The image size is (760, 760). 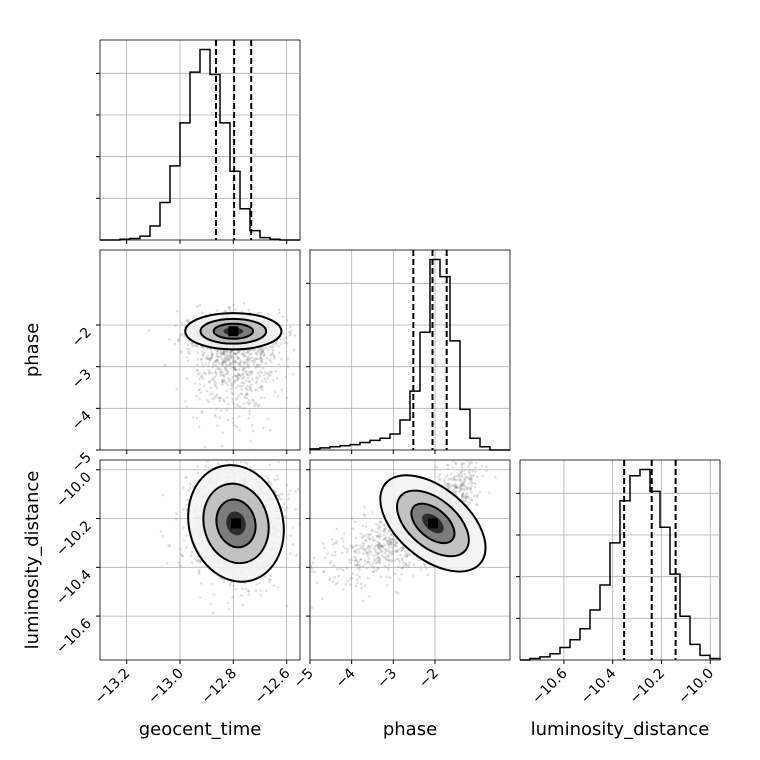 What do you see at coordinates (236, 523) in the screenshot?
I see `density-peak` at bounding box center [236, 523].